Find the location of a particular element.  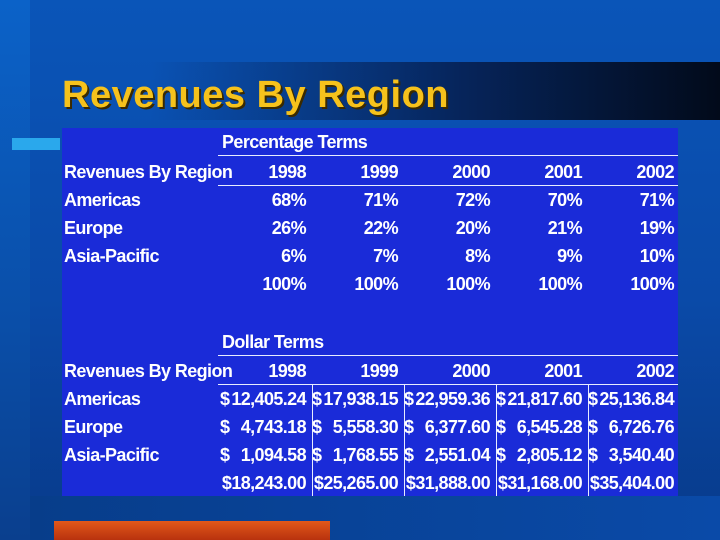

total-cell: $31,888.00 is located at coordinates (447, 483).